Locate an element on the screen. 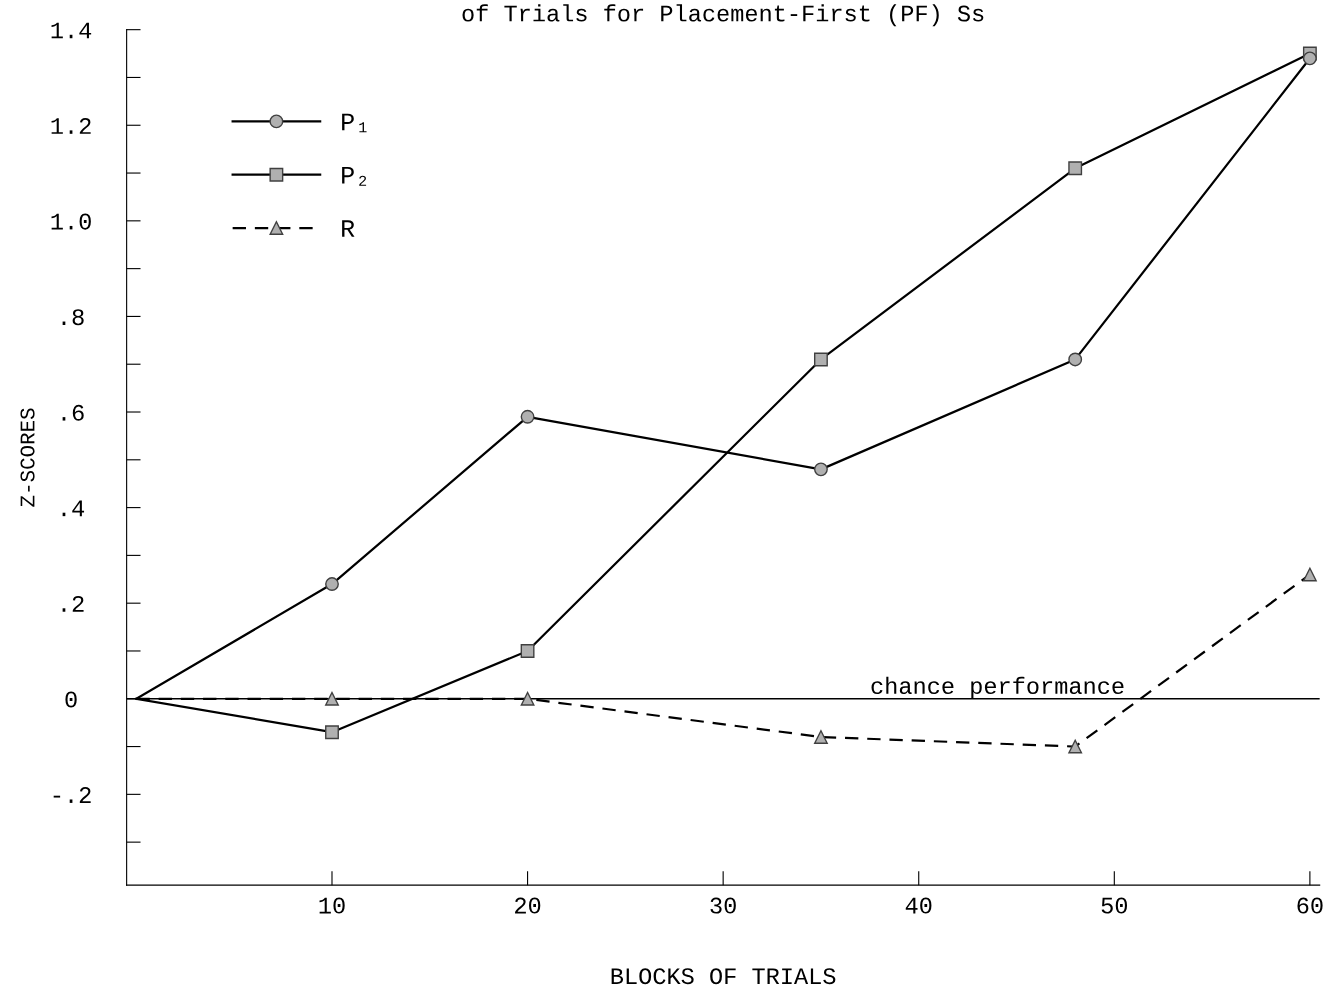 The width and height of the screenshot is (1333, 989). y-tick-label: .4 is located at coordinates (73, 508).